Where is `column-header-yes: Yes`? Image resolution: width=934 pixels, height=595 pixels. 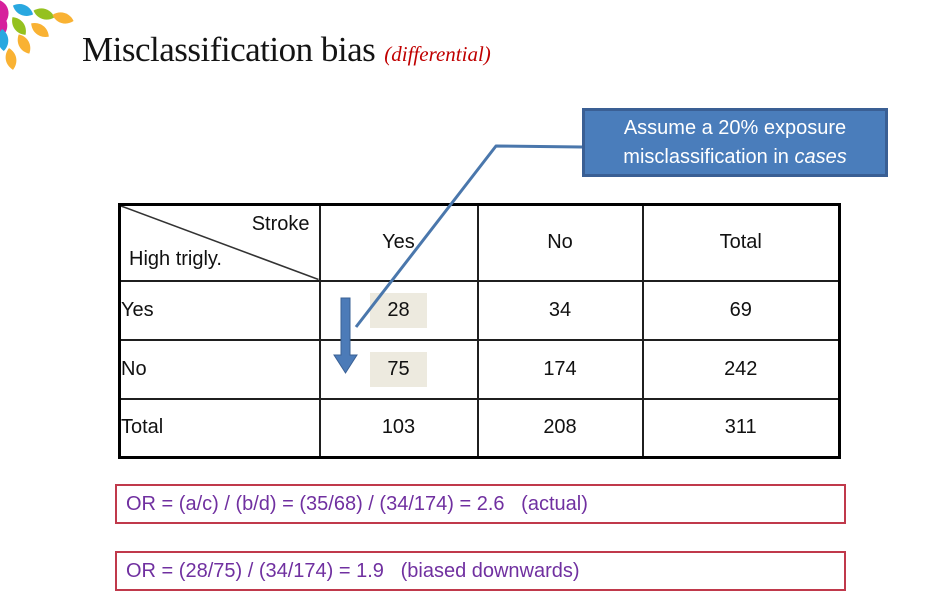
column-header-yes: Yes is located at coordinates (398, 242).